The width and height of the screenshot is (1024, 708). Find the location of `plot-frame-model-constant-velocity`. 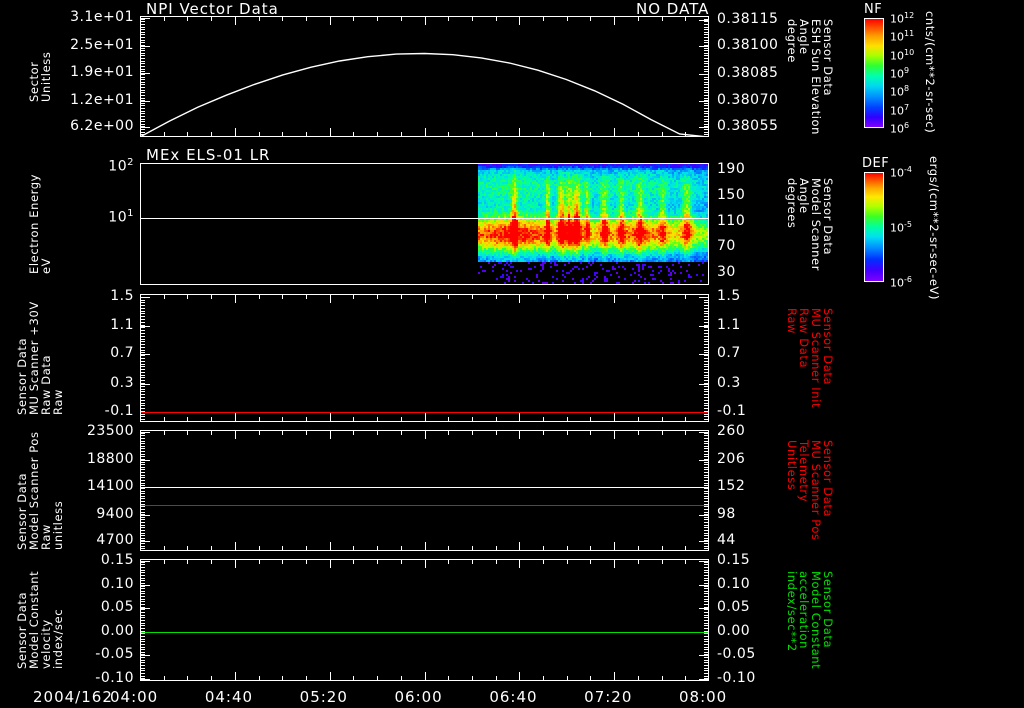

plot-frame-model-constant-velocity is located at coordinates (424, 620).